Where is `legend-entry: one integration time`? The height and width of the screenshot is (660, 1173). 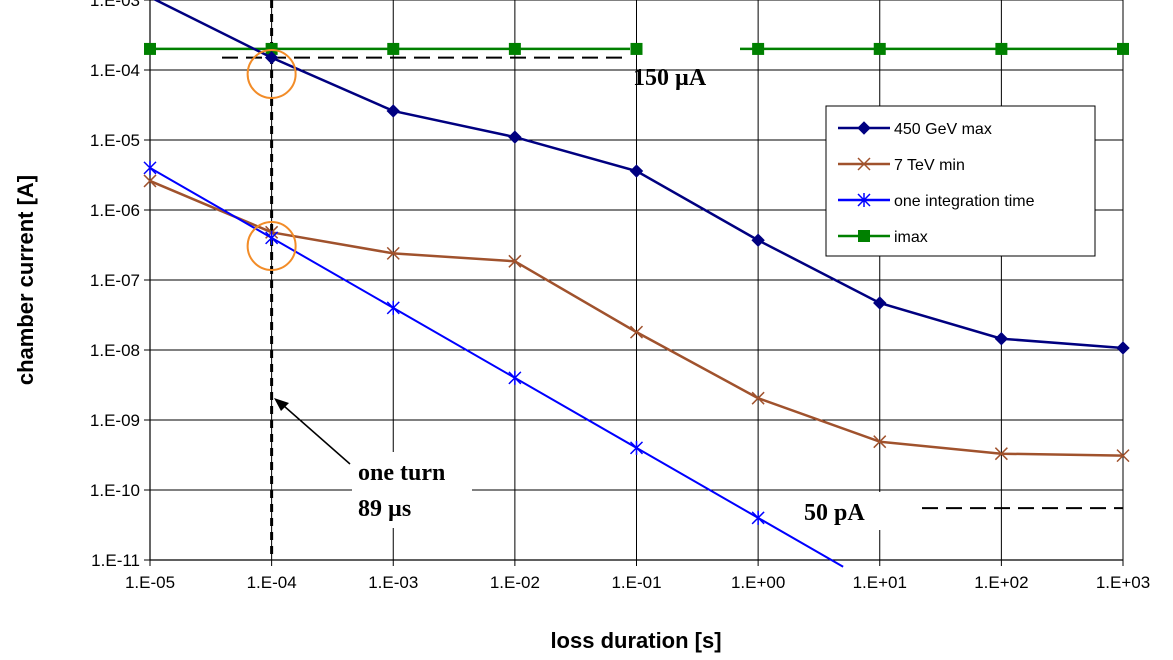
legend-entry: one integration time is located at coordinates (936, 201).